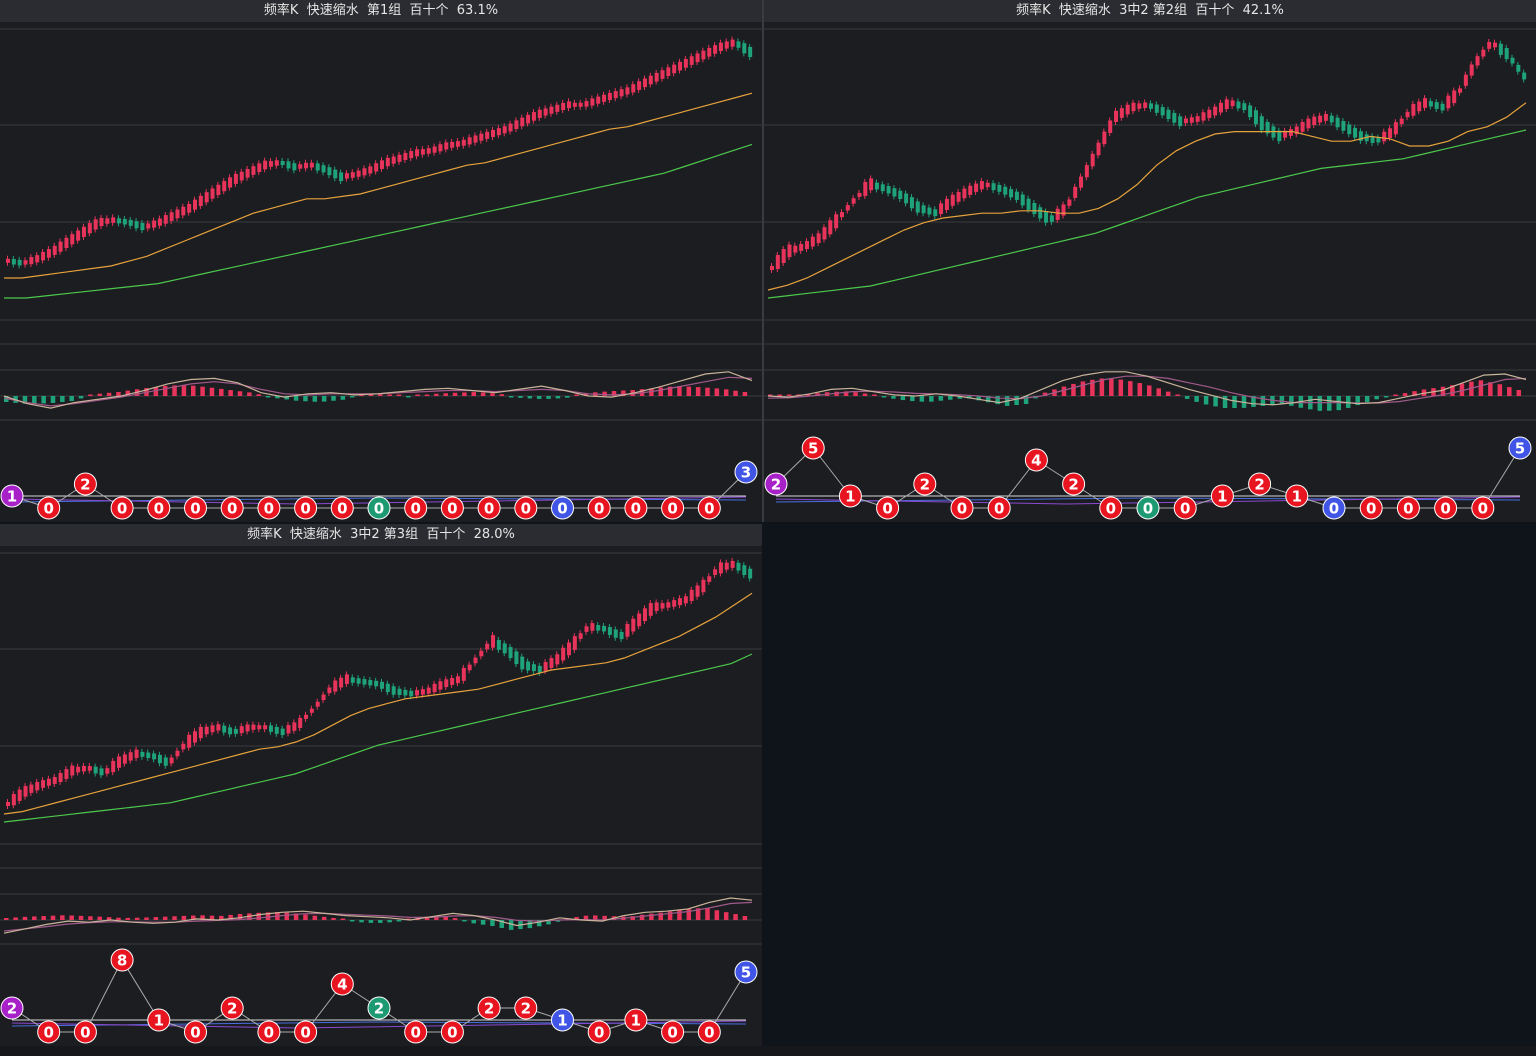 This screenshot has height=1056, width=1536. I want to click on count-ball: 8, so click(122, 960).